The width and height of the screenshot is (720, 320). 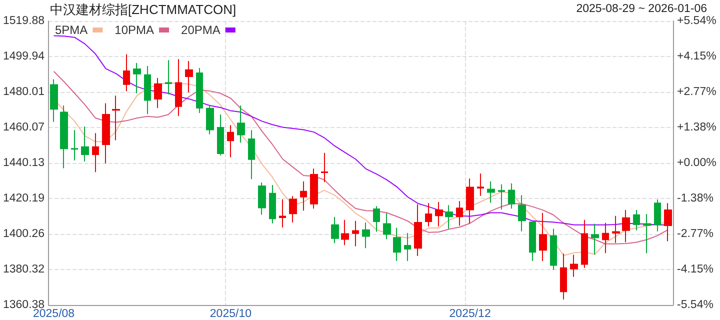 What do you see at coordinates (23, 92) in the screenshot?
I see `y-tick-label: 1480.01` at bounding box center [23, 92].